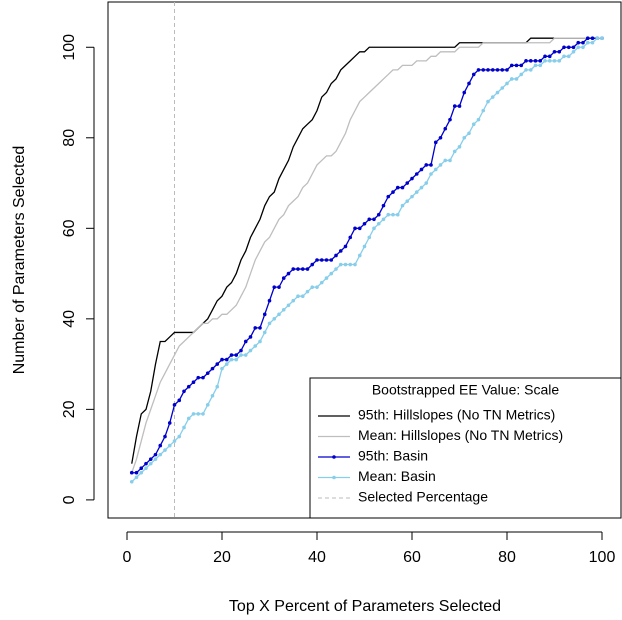 Image resolution: width=622 pixels, height=620 pixels. What do you see at coordinates (466, 390) in the screenshot?
I see `legend-title: Bootstrapped EE Value: Scale` at bounding box center [466, 390].